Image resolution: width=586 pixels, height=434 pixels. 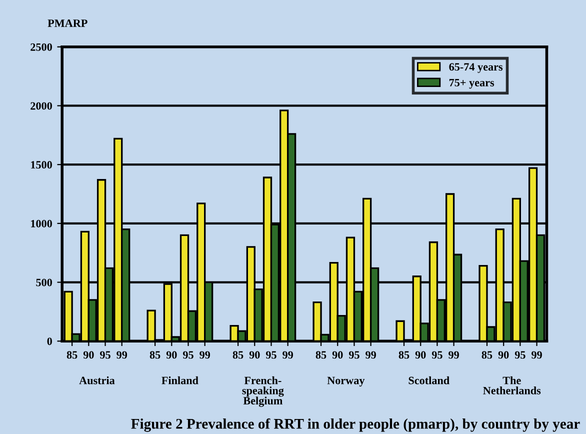 I want to click on y-tick-label: 500, so click(x=44, y=282).